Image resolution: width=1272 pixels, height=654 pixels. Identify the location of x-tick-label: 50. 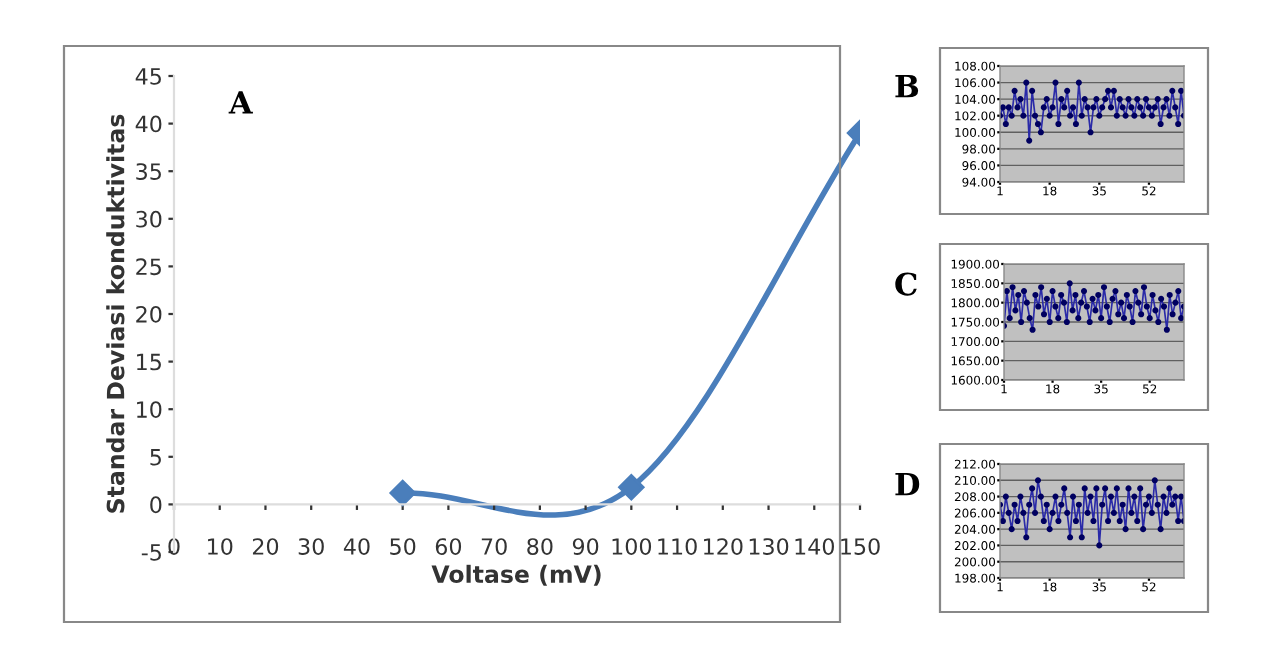
(403, 546).